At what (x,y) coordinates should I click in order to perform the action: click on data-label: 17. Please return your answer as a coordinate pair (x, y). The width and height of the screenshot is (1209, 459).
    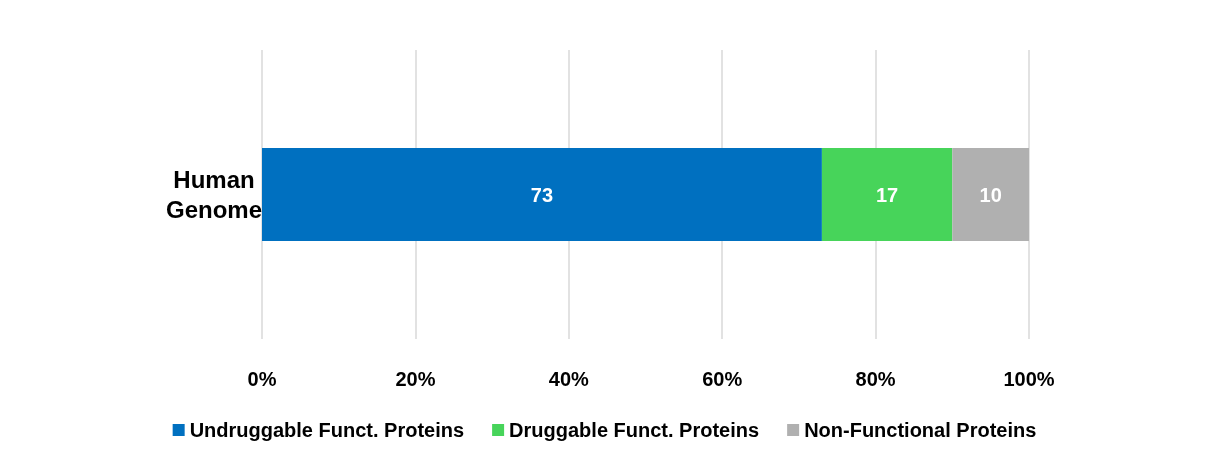
    Looking at the image, I should click on (887, 194).